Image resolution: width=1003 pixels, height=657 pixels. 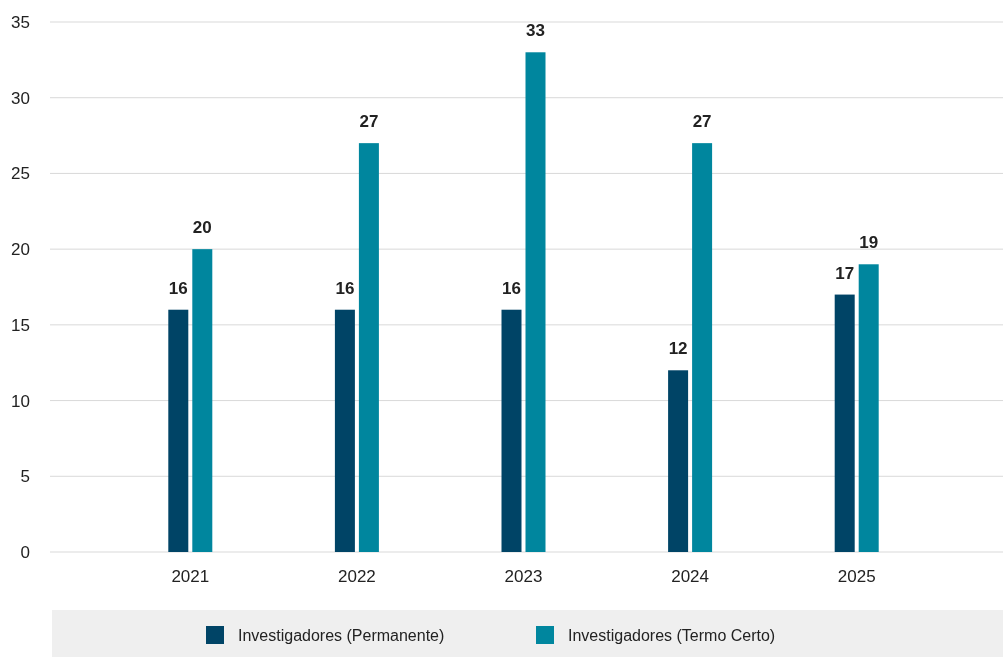 What do you see at coordinates (856, 576) in the screenshot?
I see `x-tick-label: 2025` at bounding box center [856, 576].